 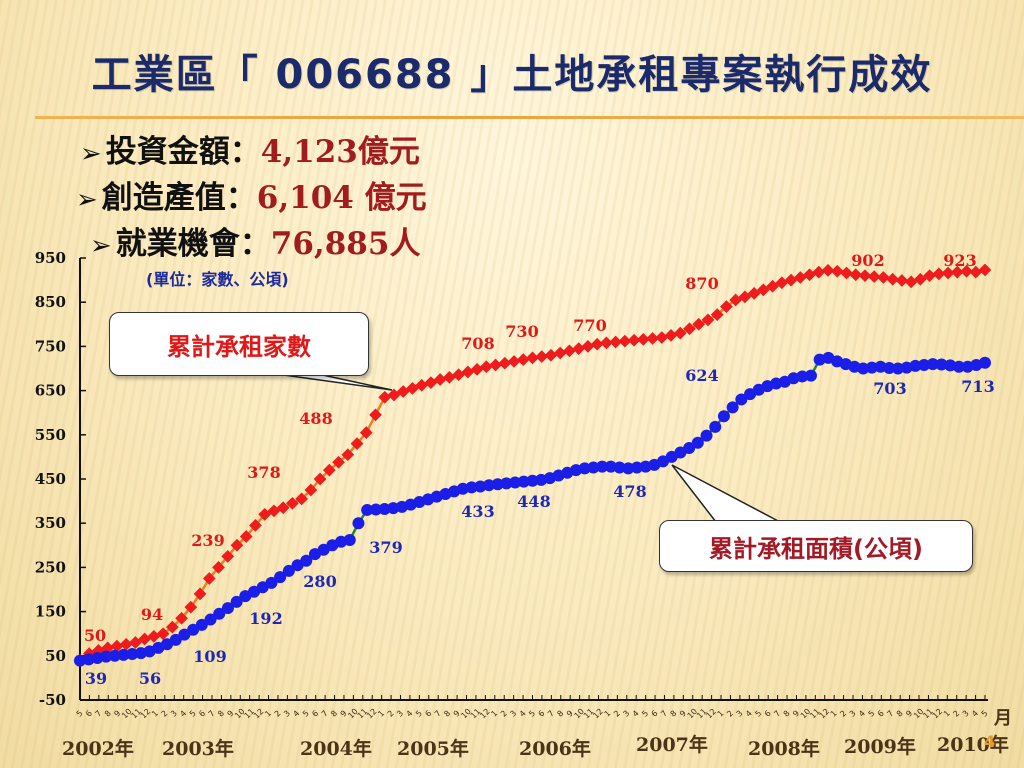 I want to click on svg-text: 280, so click(x=319, y=581).